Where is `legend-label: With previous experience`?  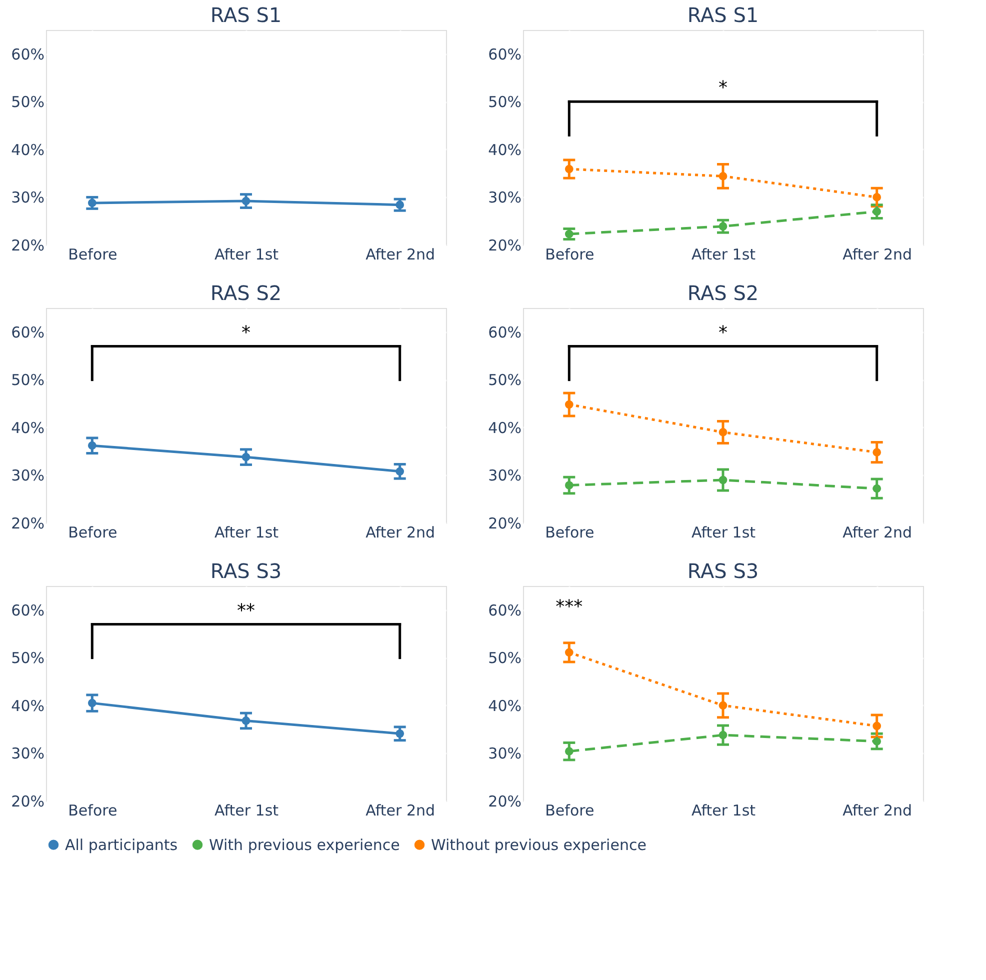
legend-label: With previous experience is located at coordinates (304, 845).